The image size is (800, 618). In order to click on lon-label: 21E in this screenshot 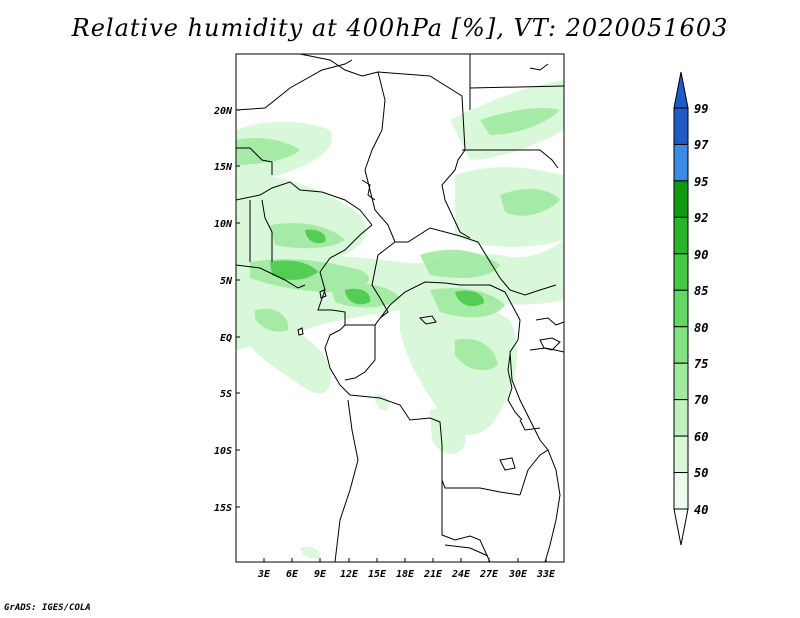, I will do `click(433, 574)`.